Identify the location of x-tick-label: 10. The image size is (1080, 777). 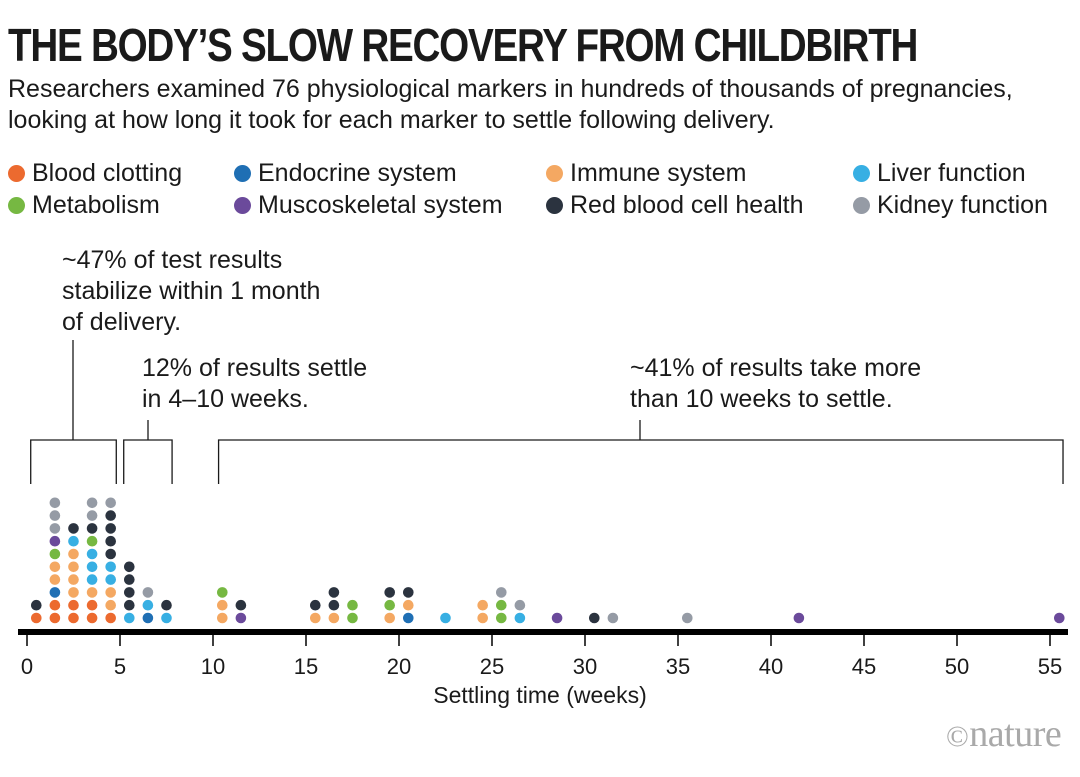
(213, 666).